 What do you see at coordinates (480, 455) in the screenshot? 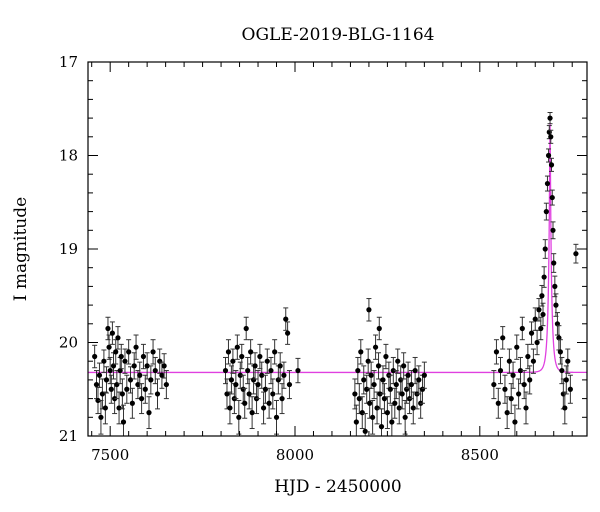
I see `x-tick-label: 8500` at bounding box center [480, 455].